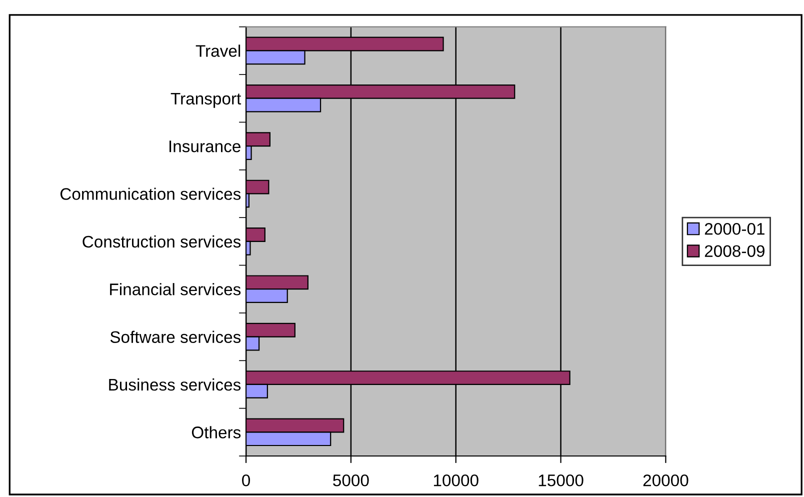 Image resolution: width=804 pixels, height=497 pixels. Describe the element at coordinates (206, 100) in the screenshot. I see `y-tick-label: Transport` at that location.